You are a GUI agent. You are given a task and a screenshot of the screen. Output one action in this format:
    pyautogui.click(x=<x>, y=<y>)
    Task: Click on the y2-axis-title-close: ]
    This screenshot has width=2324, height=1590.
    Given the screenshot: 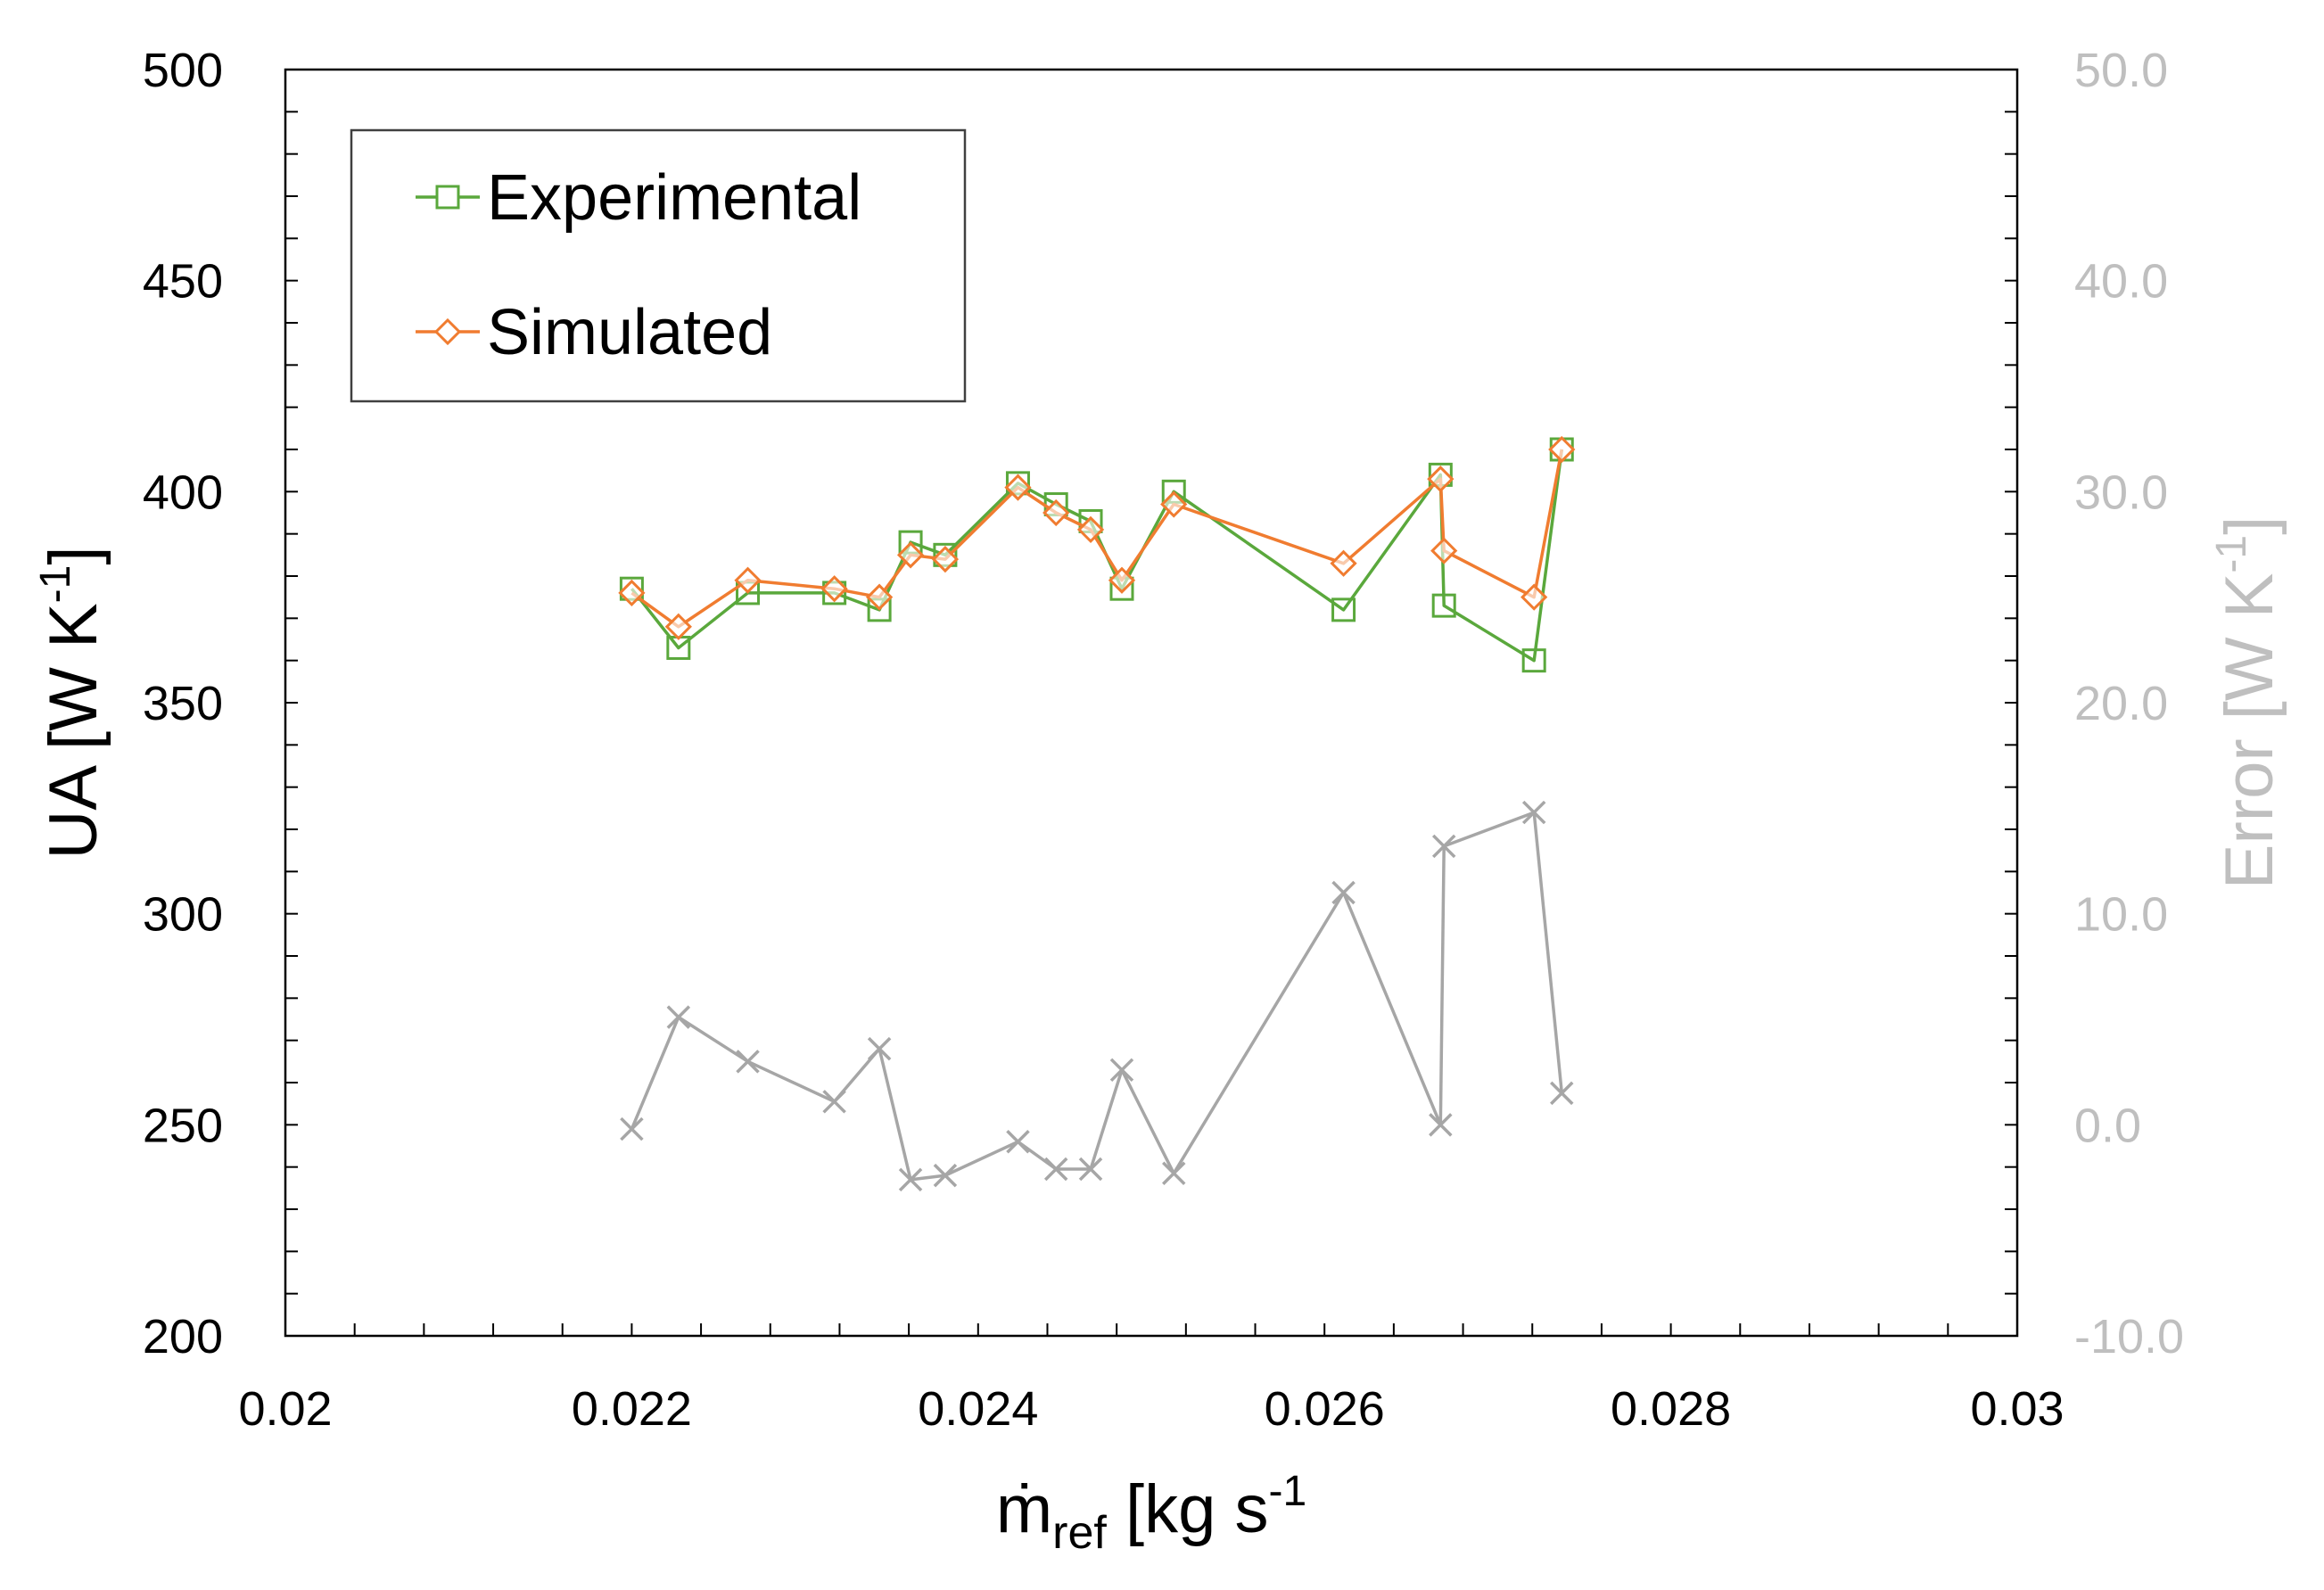 What is the action you would take?
    pyautogui.click(x=2249, y=525)
    